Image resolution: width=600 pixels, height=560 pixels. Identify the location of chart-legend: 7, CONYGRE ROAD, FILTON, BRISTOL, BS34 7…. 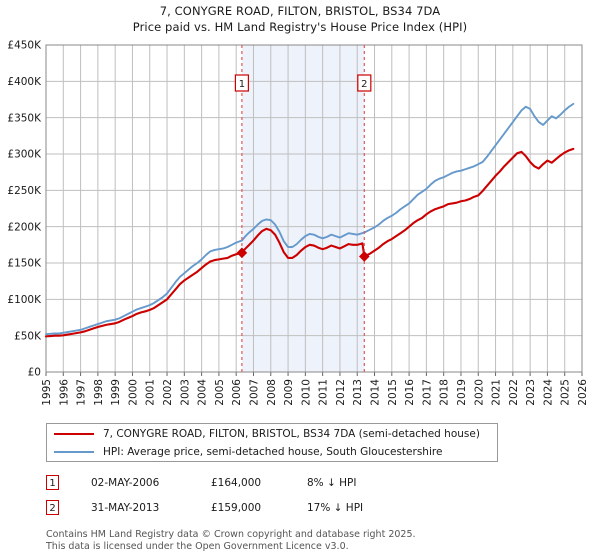
(272, 442).